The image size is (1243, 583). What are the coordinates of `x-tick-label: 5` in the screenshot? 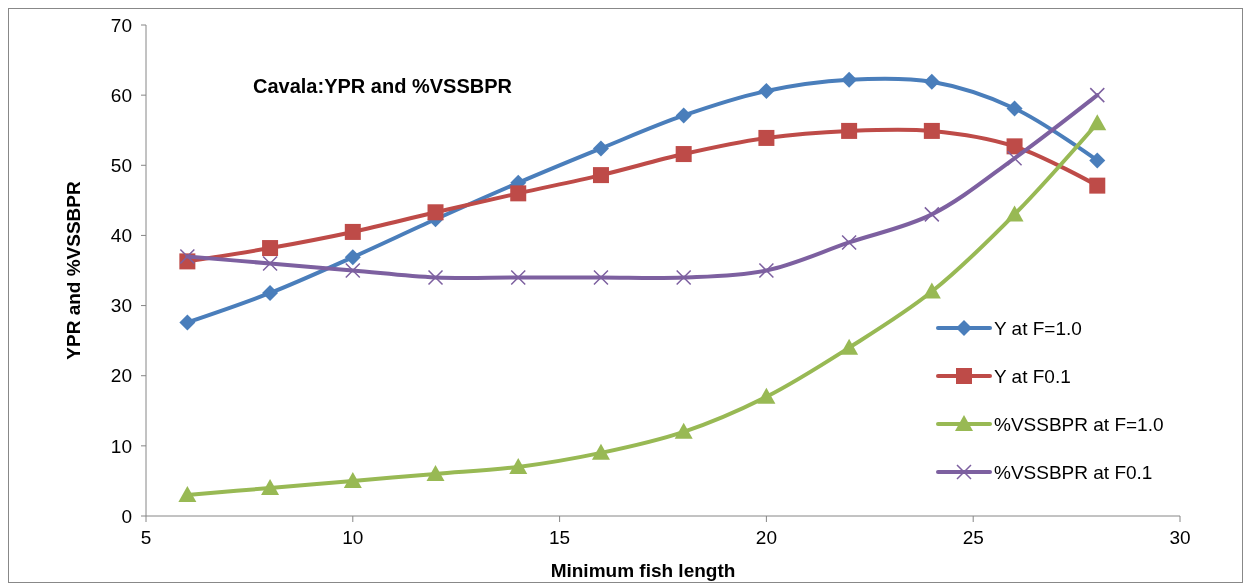 It's located at (146, 537).